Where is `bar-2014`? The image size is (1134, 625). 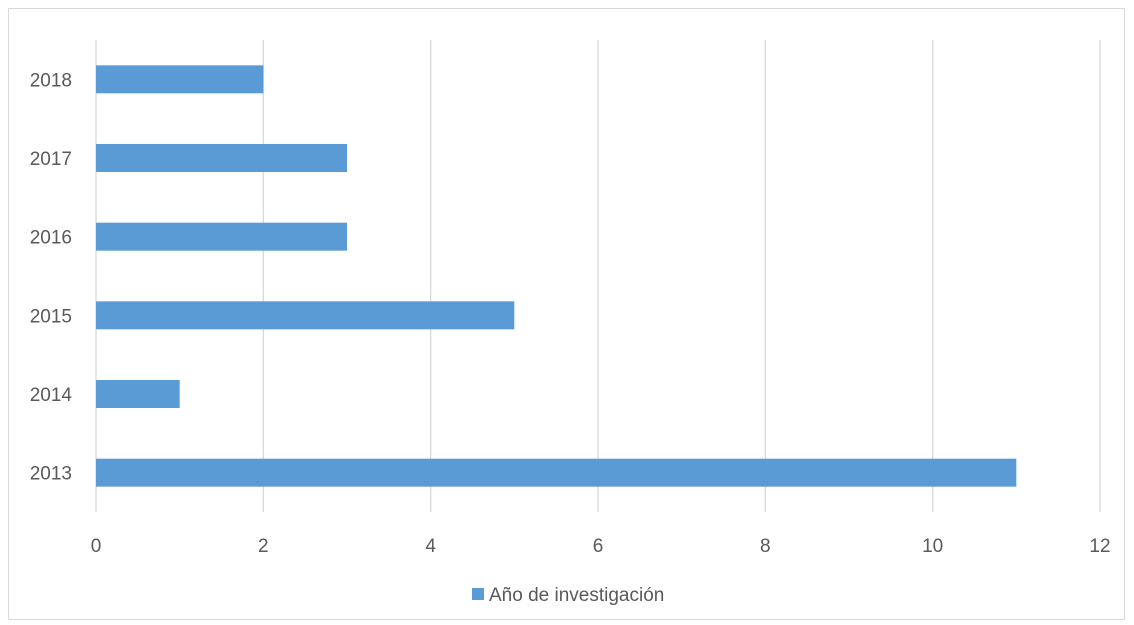
bar-2014 is located at coordinates (138, 394).